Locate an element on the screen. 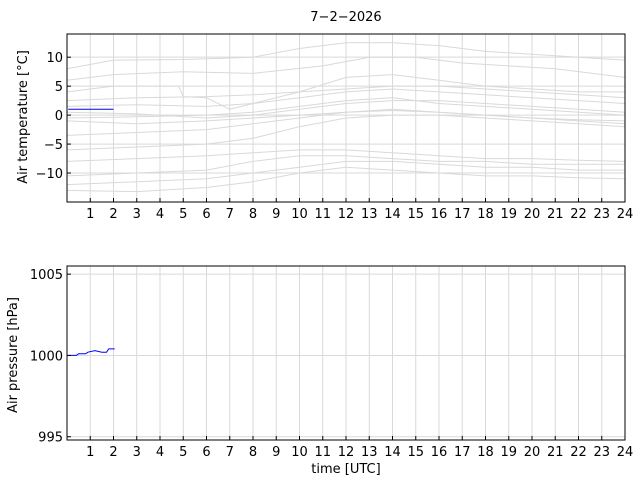 The width and height of the screenshot is (640, 480). temperature-x-tick-label: 17 is located at coordinates (462, 214).